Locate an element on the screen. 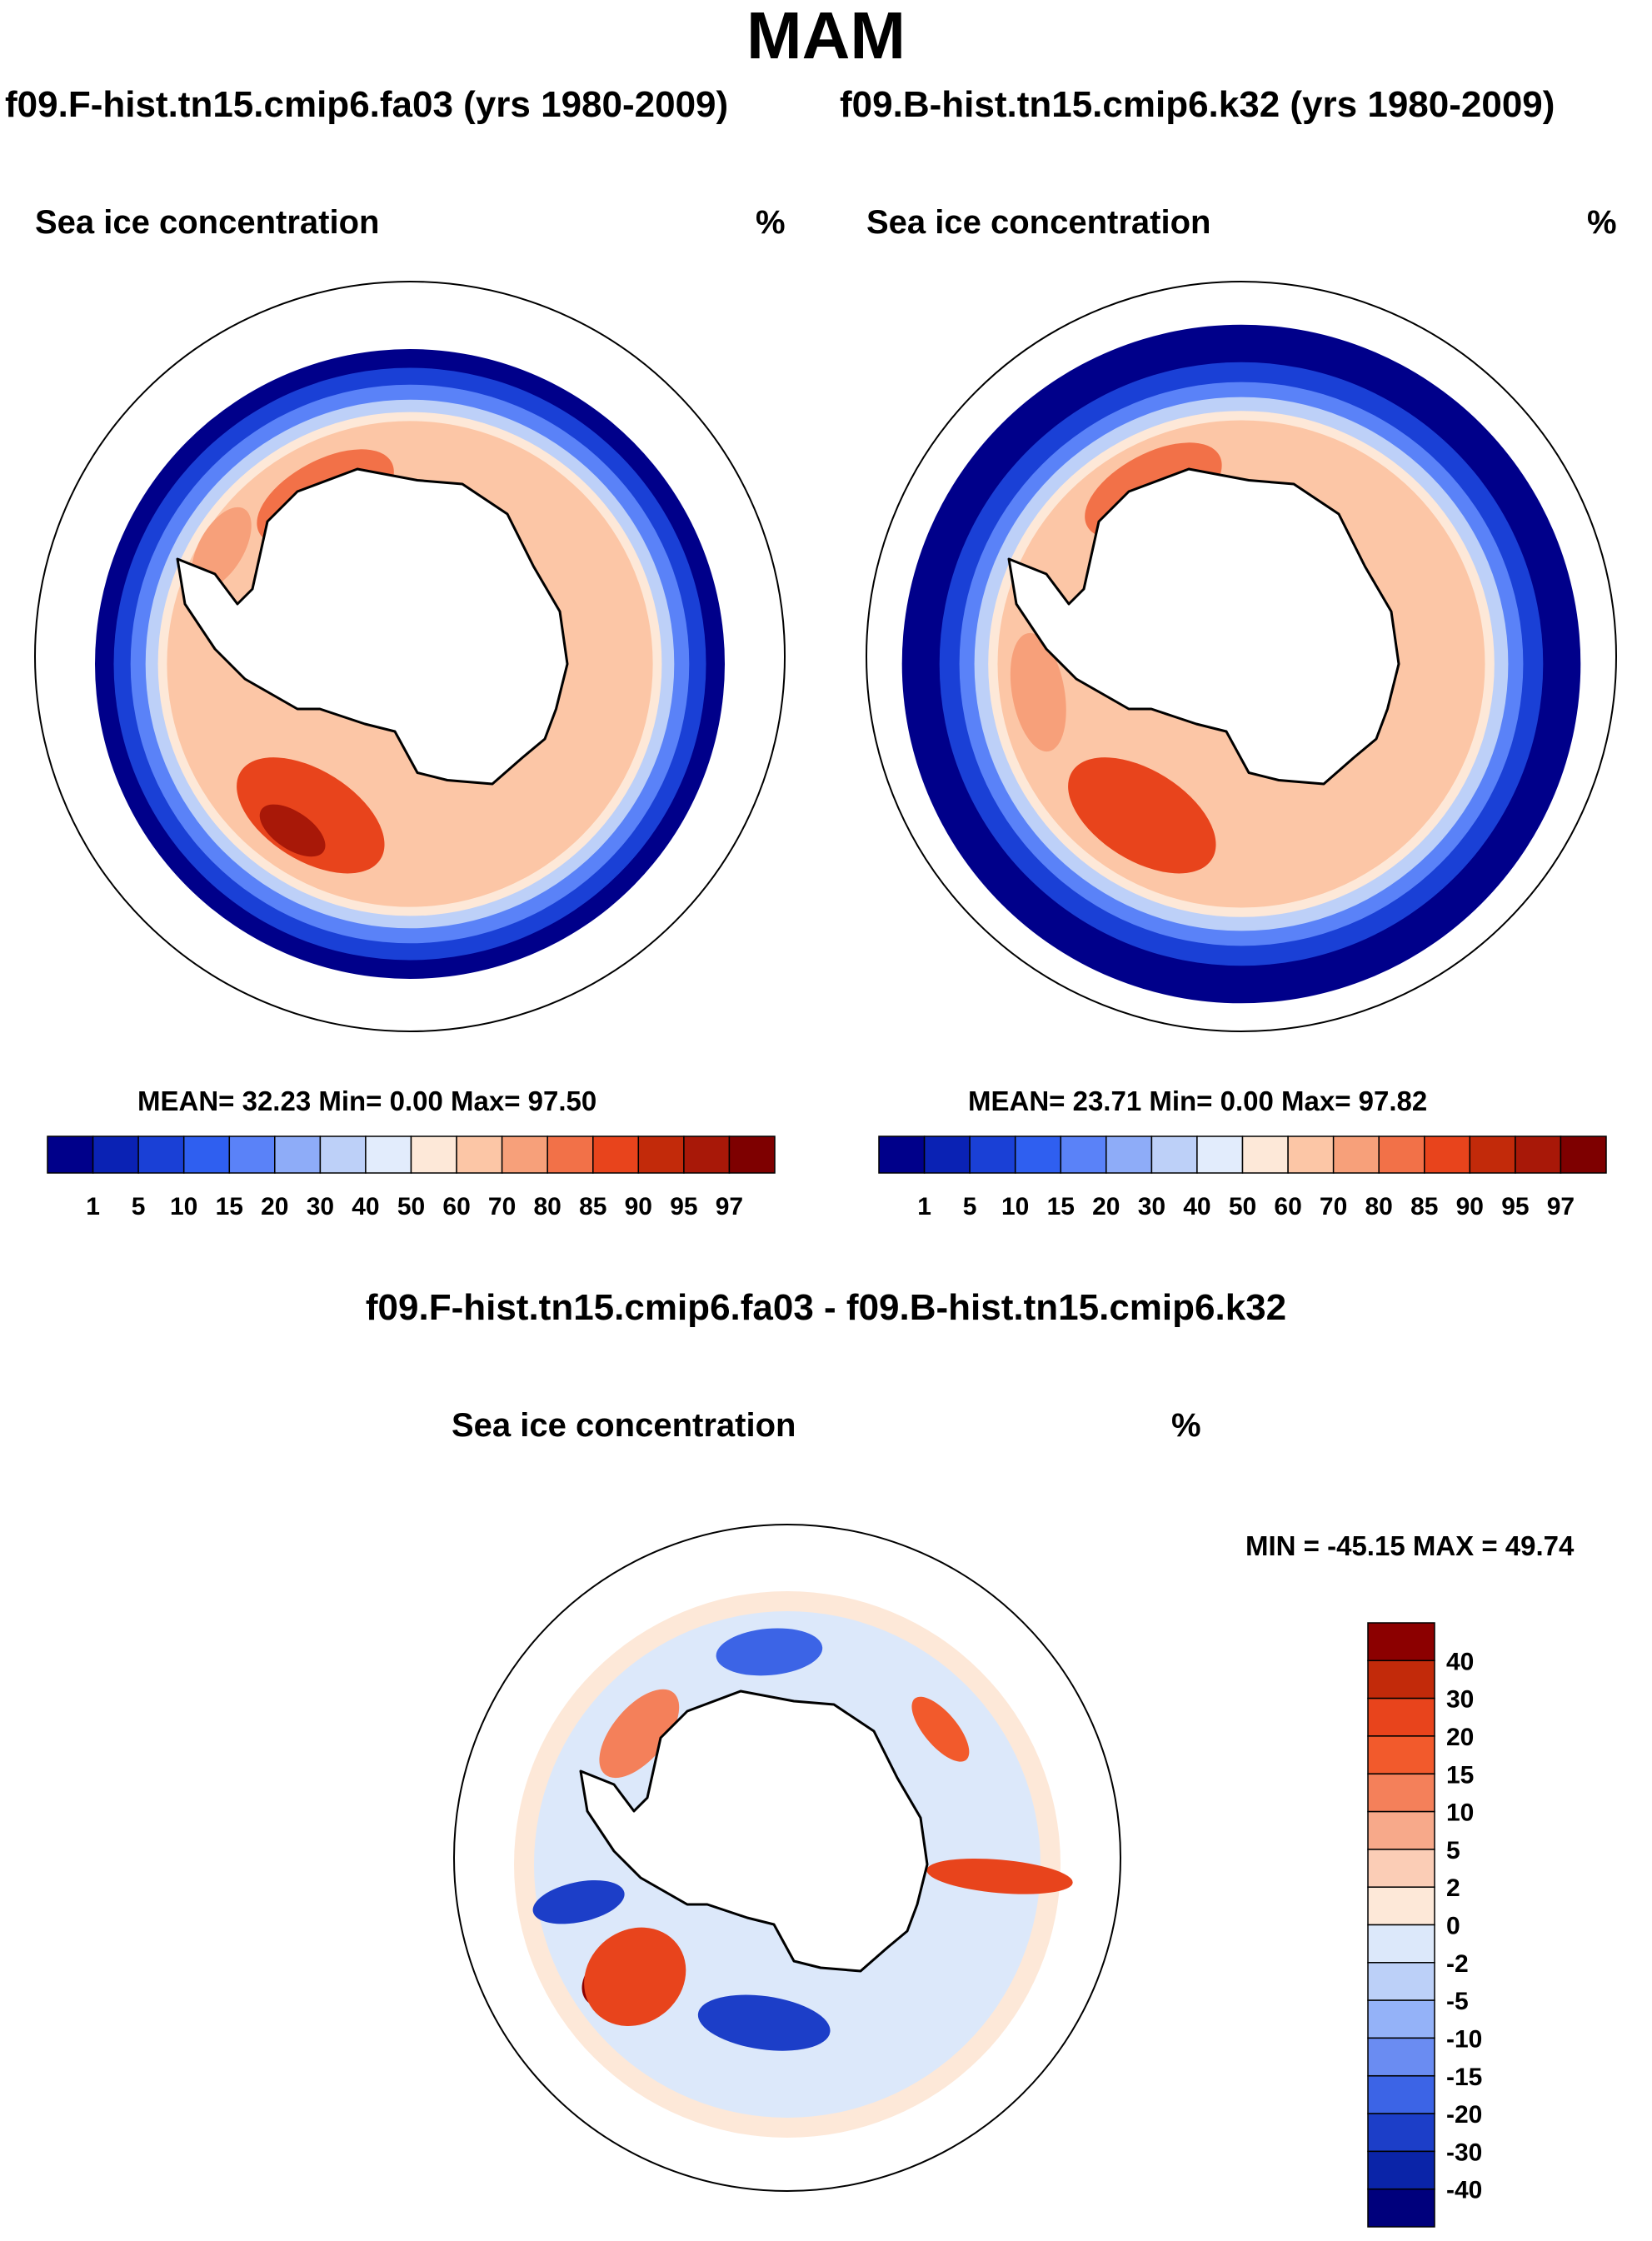 The height and width of the screenshot is (2241, 1652). patch-ross-sea is located at coordinates (639, 1734).